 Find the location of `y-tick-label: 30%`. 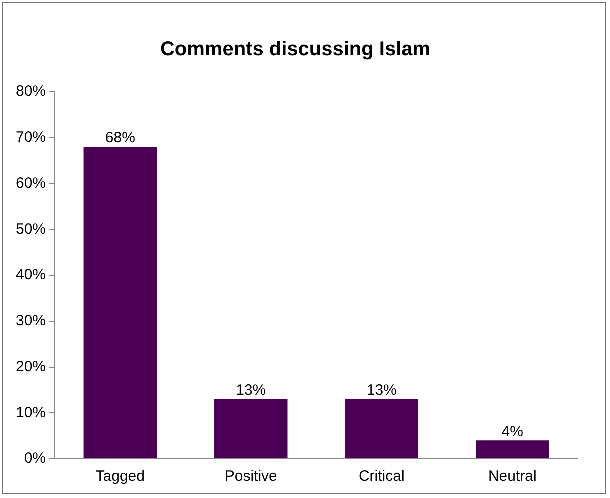

y-tick-label: 30% is located at coordinates (31, 321).